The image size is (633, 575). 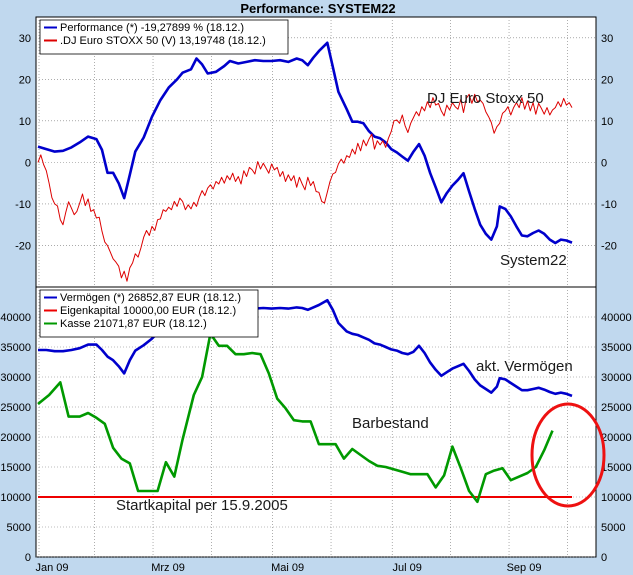 I want to click on y-tick-label-left: 30, so click(x=25, y=39).